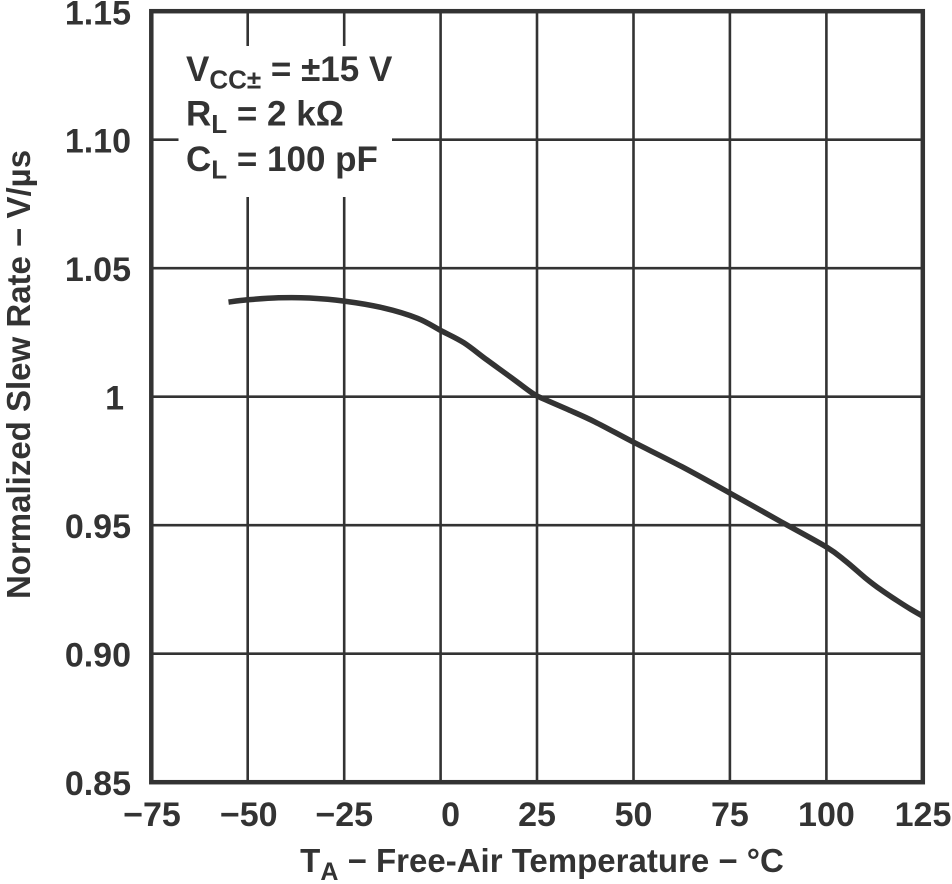 This screenshot has height=884, width=952. I want to click on svg-text: 0, so click(450, 815).